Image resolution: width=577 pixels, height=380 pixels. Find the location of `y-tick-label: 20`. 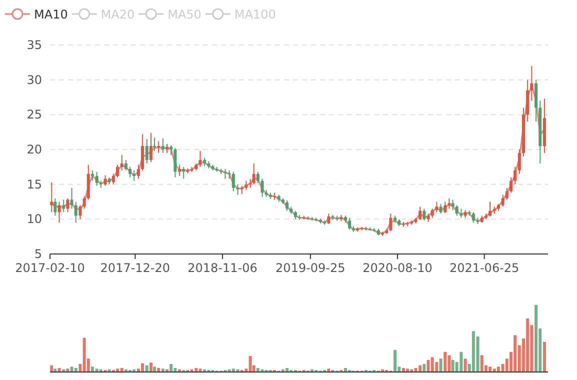

y-tick-label: 20 is located at coordinates (34, 149).